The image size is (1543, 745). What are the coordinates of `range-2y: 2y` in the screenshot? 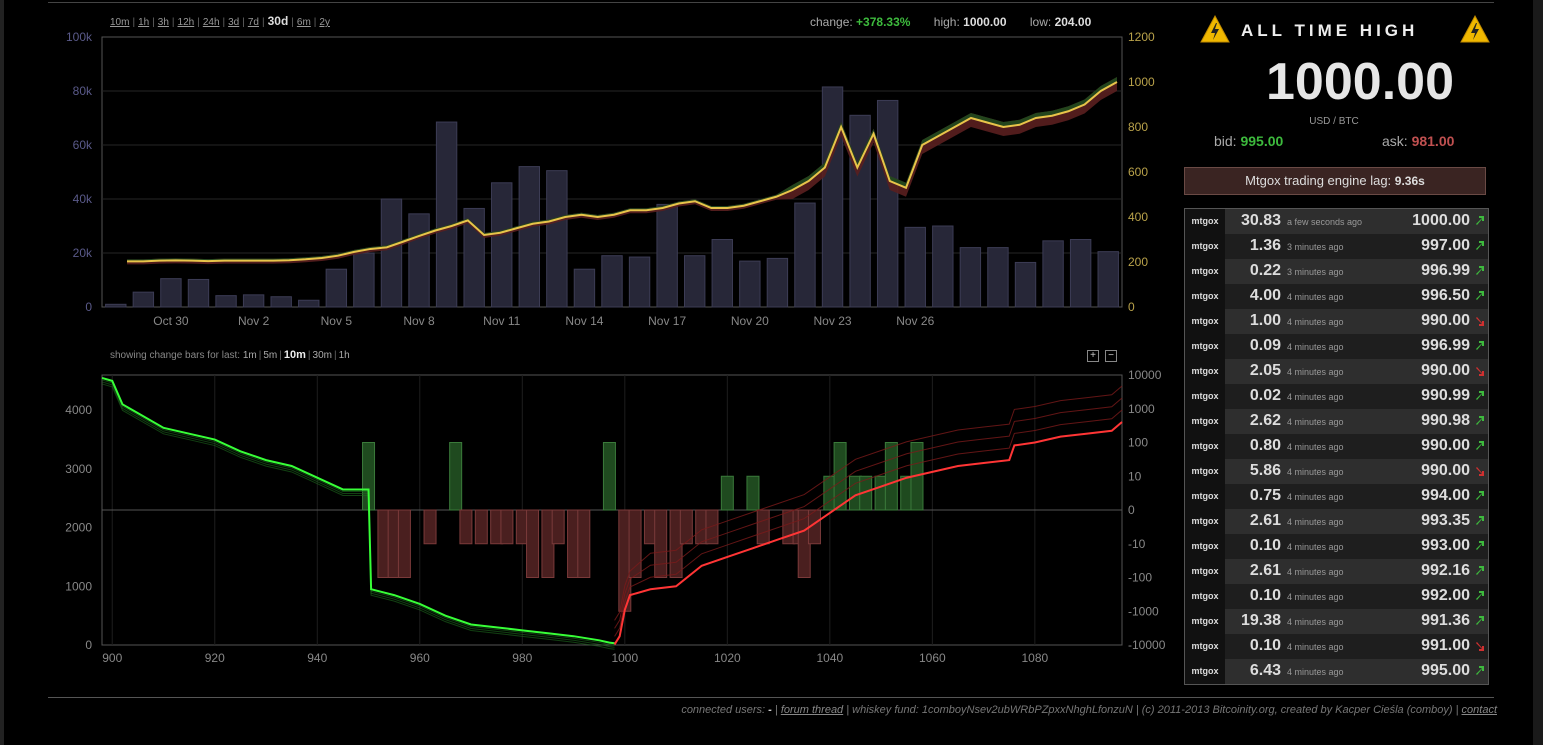 It's located at (324, 22).